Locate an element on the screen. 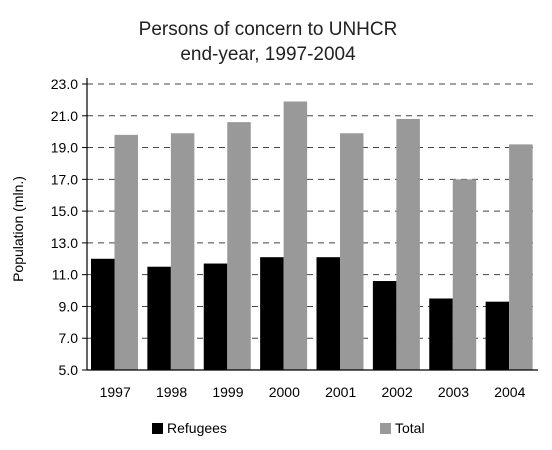 The height and width of the screenshot is (450, 552). y-tick-label: 23.0 is located at coordinates (64, 84).